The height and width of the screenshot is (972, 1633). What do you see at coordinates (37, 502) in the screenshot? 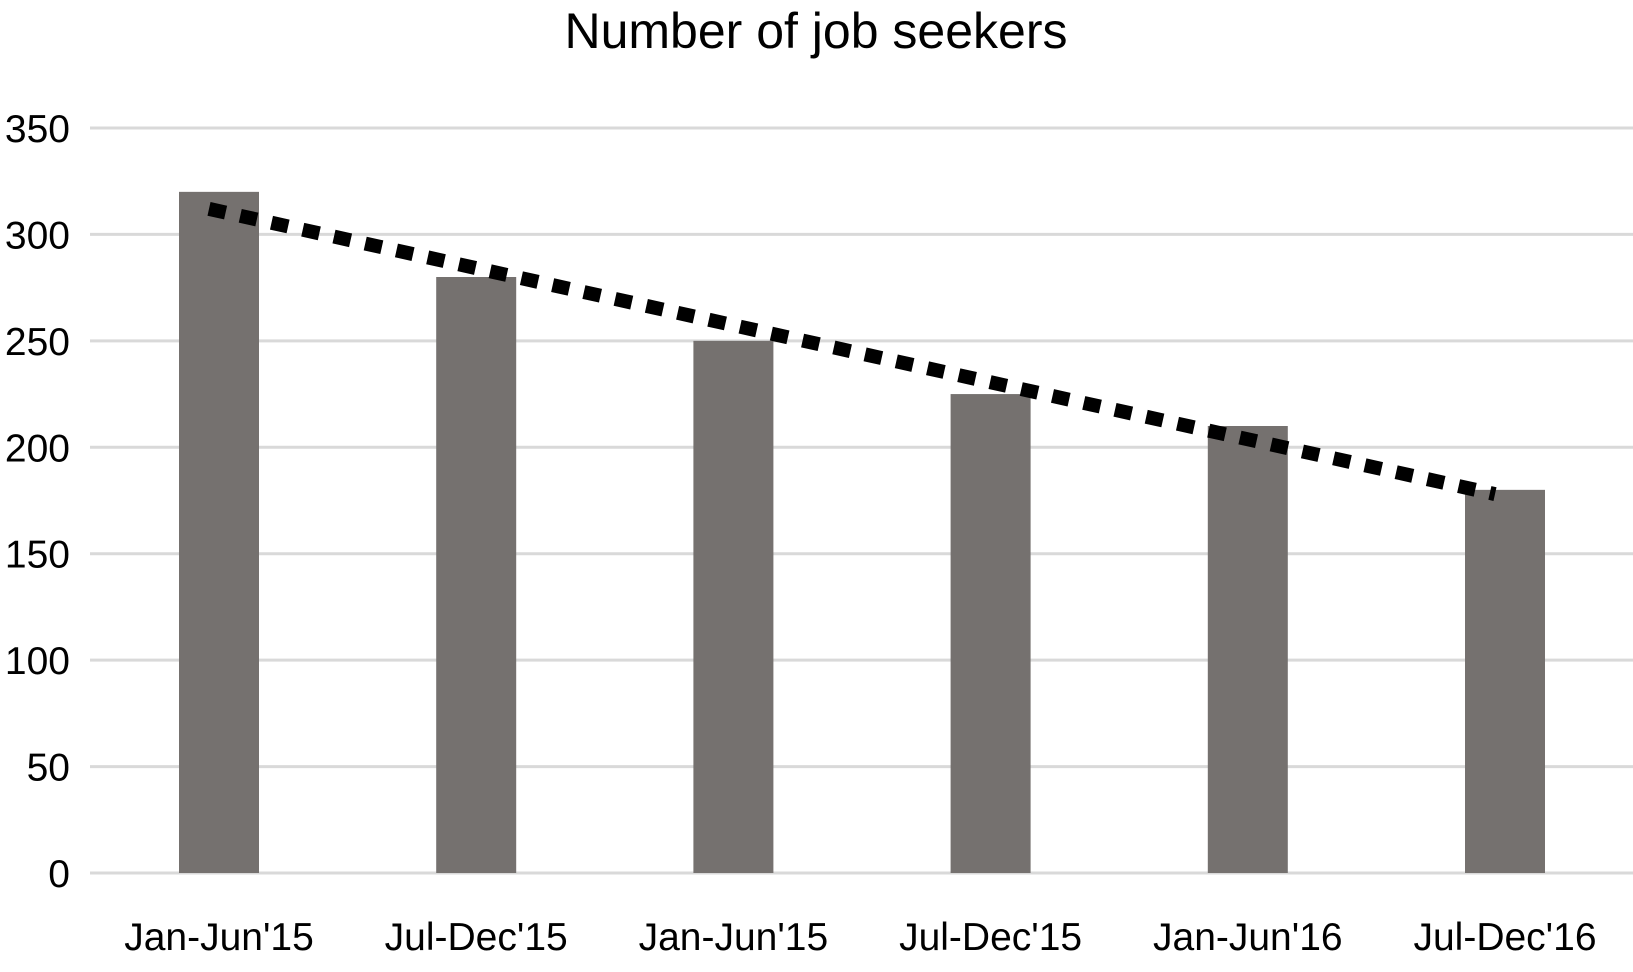
I see `y-axis-ticks: 0 50 100 150 200 250 300 350` at bounding box center [37, 502].